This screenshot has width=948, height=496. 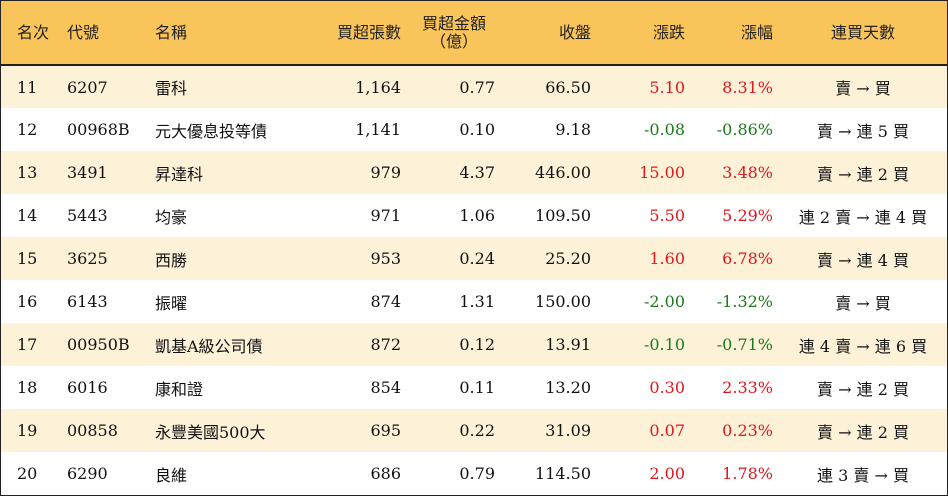 What do you see at coordinates (568, 387) in the screenshot?
I see `cell-close: 13.20` at bounding box center [568, 387].